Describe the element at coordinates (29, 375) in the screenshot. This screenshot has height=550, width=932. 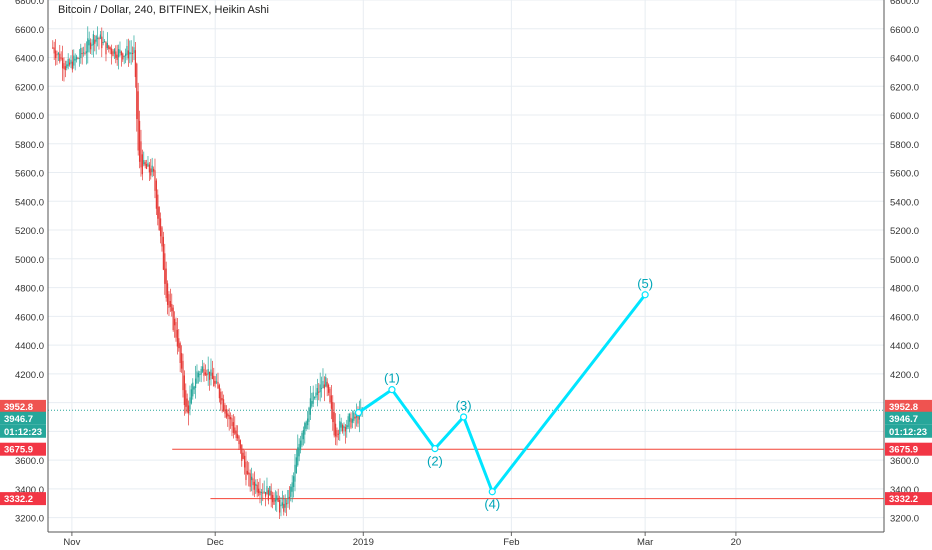
I see `y-tick-label-left: 4200.0` at that location.